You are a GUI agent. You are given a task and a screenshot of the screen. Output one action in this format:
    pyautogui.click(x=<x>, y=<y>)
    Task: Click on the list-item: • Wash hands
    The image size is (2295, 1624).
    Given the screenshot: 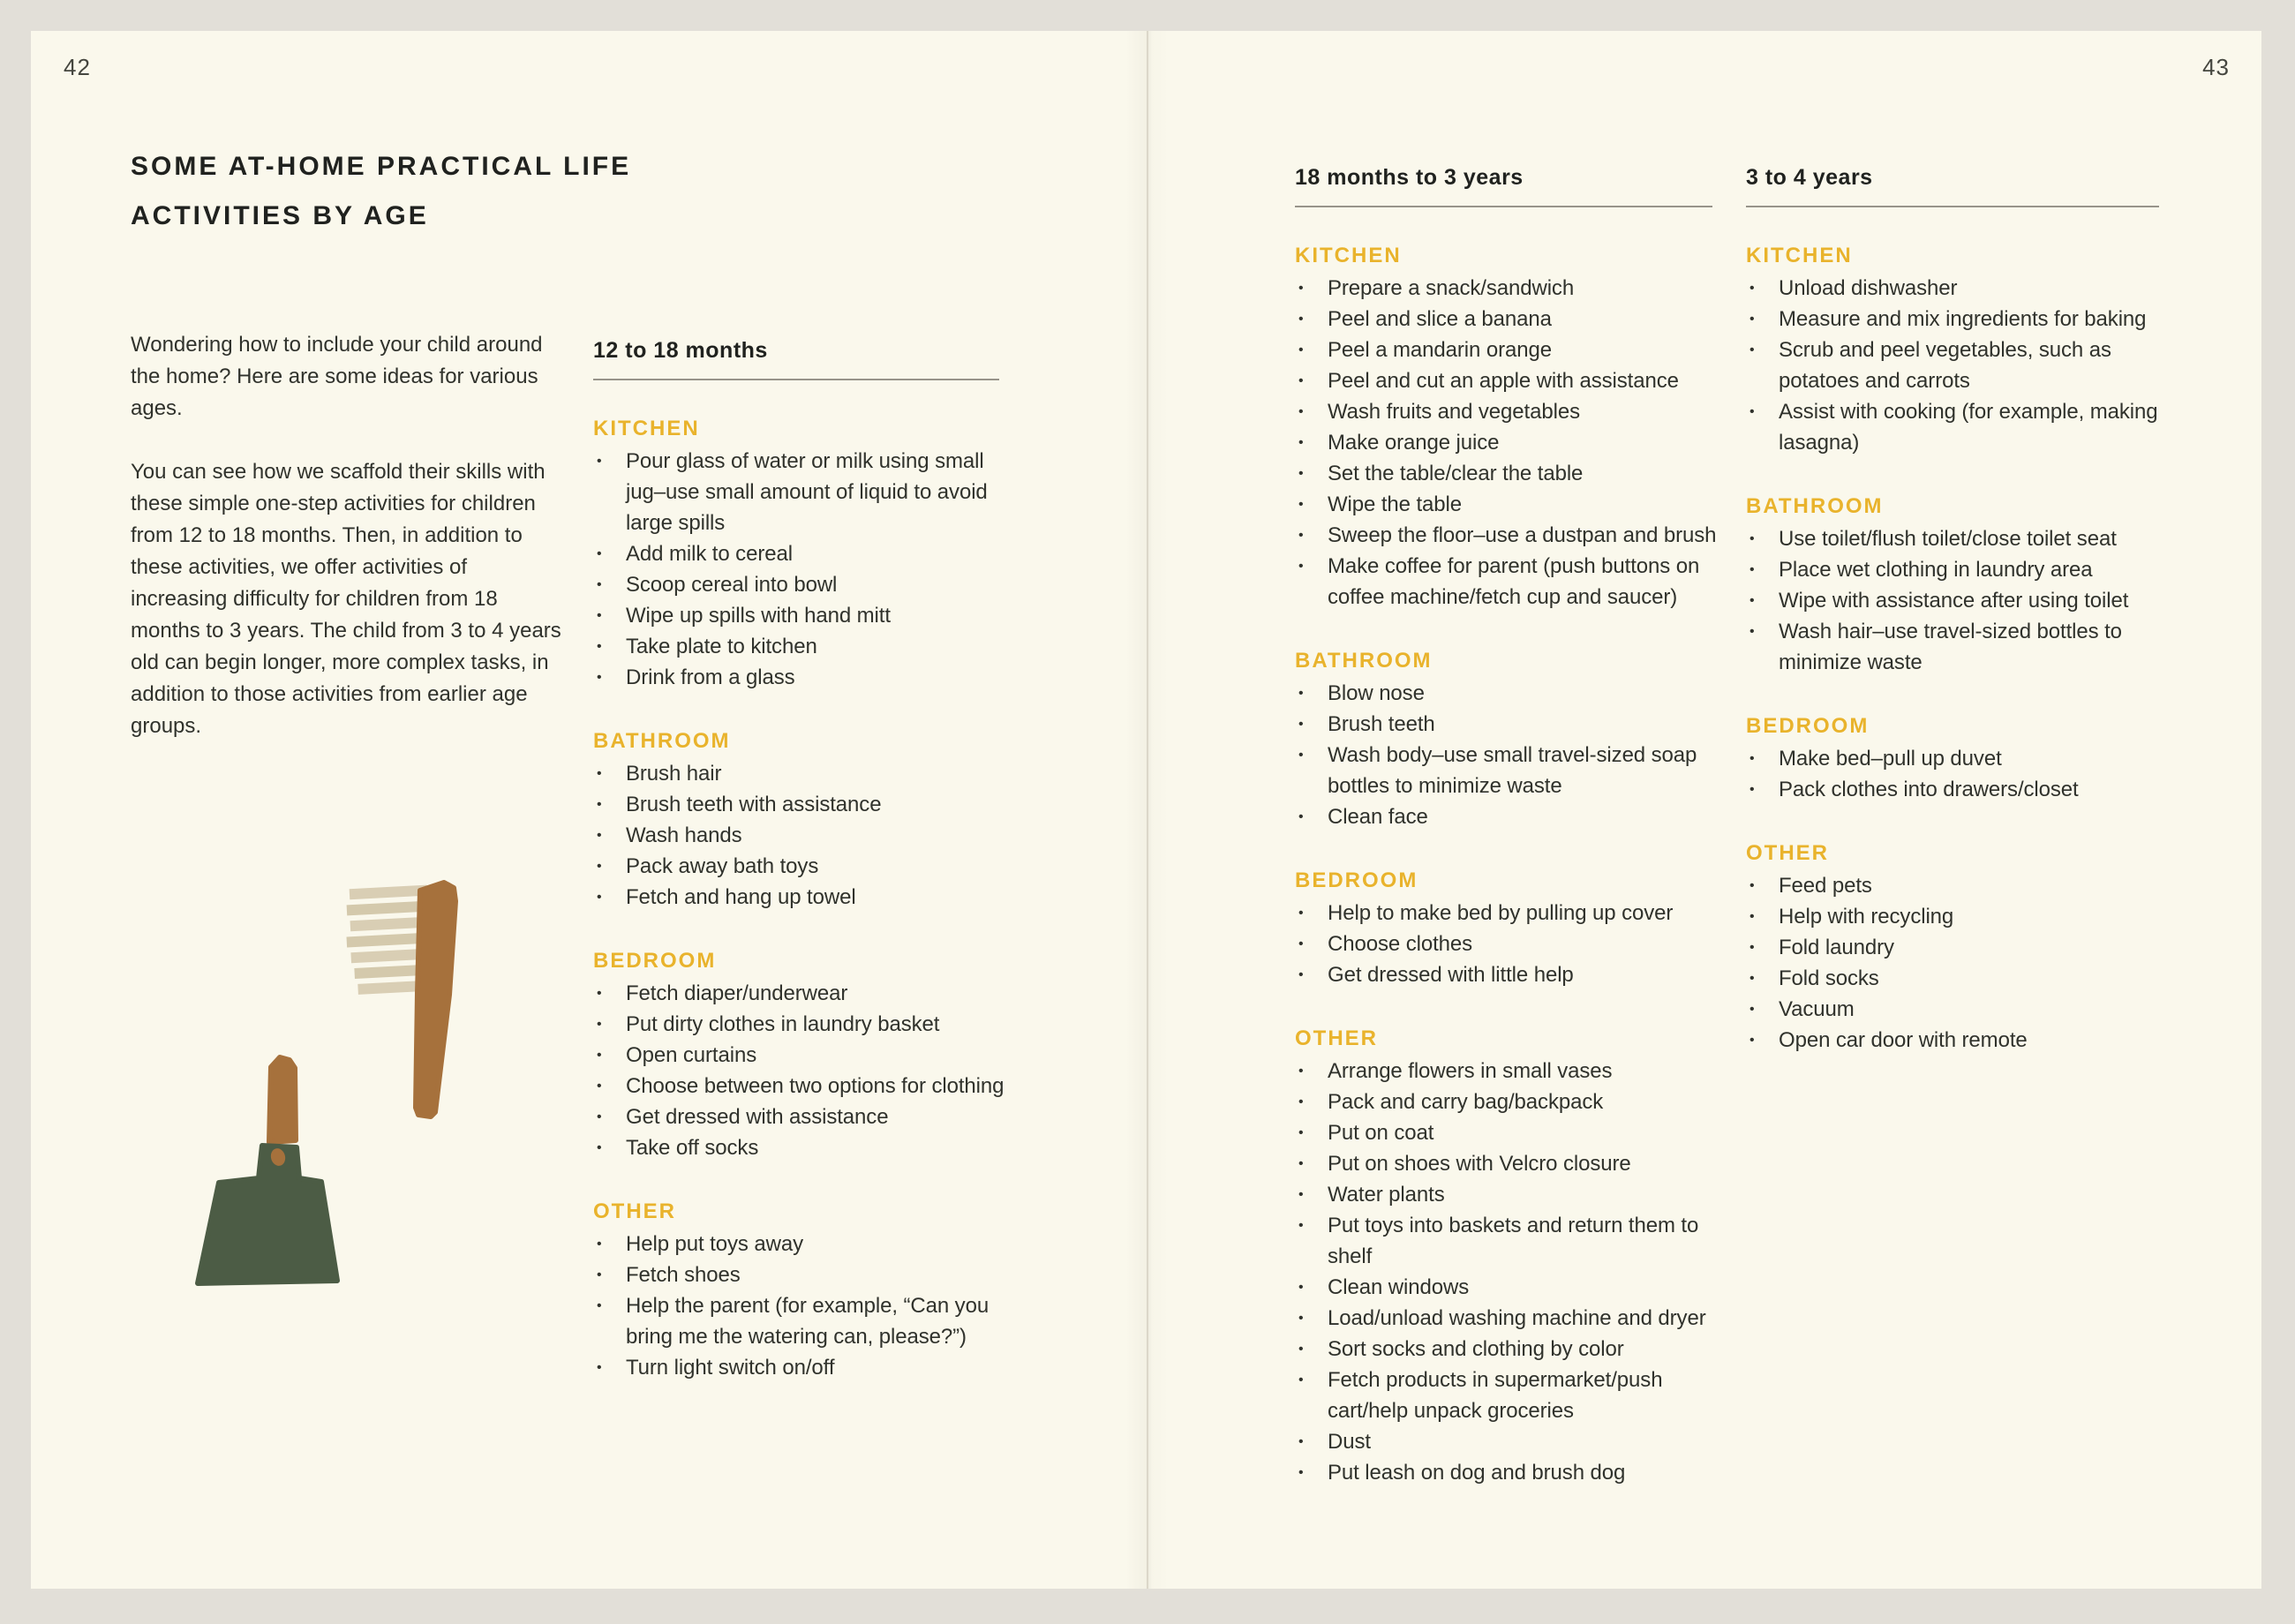 What is the action you would take?
    pyautogui.click(x=802, y=835)
    